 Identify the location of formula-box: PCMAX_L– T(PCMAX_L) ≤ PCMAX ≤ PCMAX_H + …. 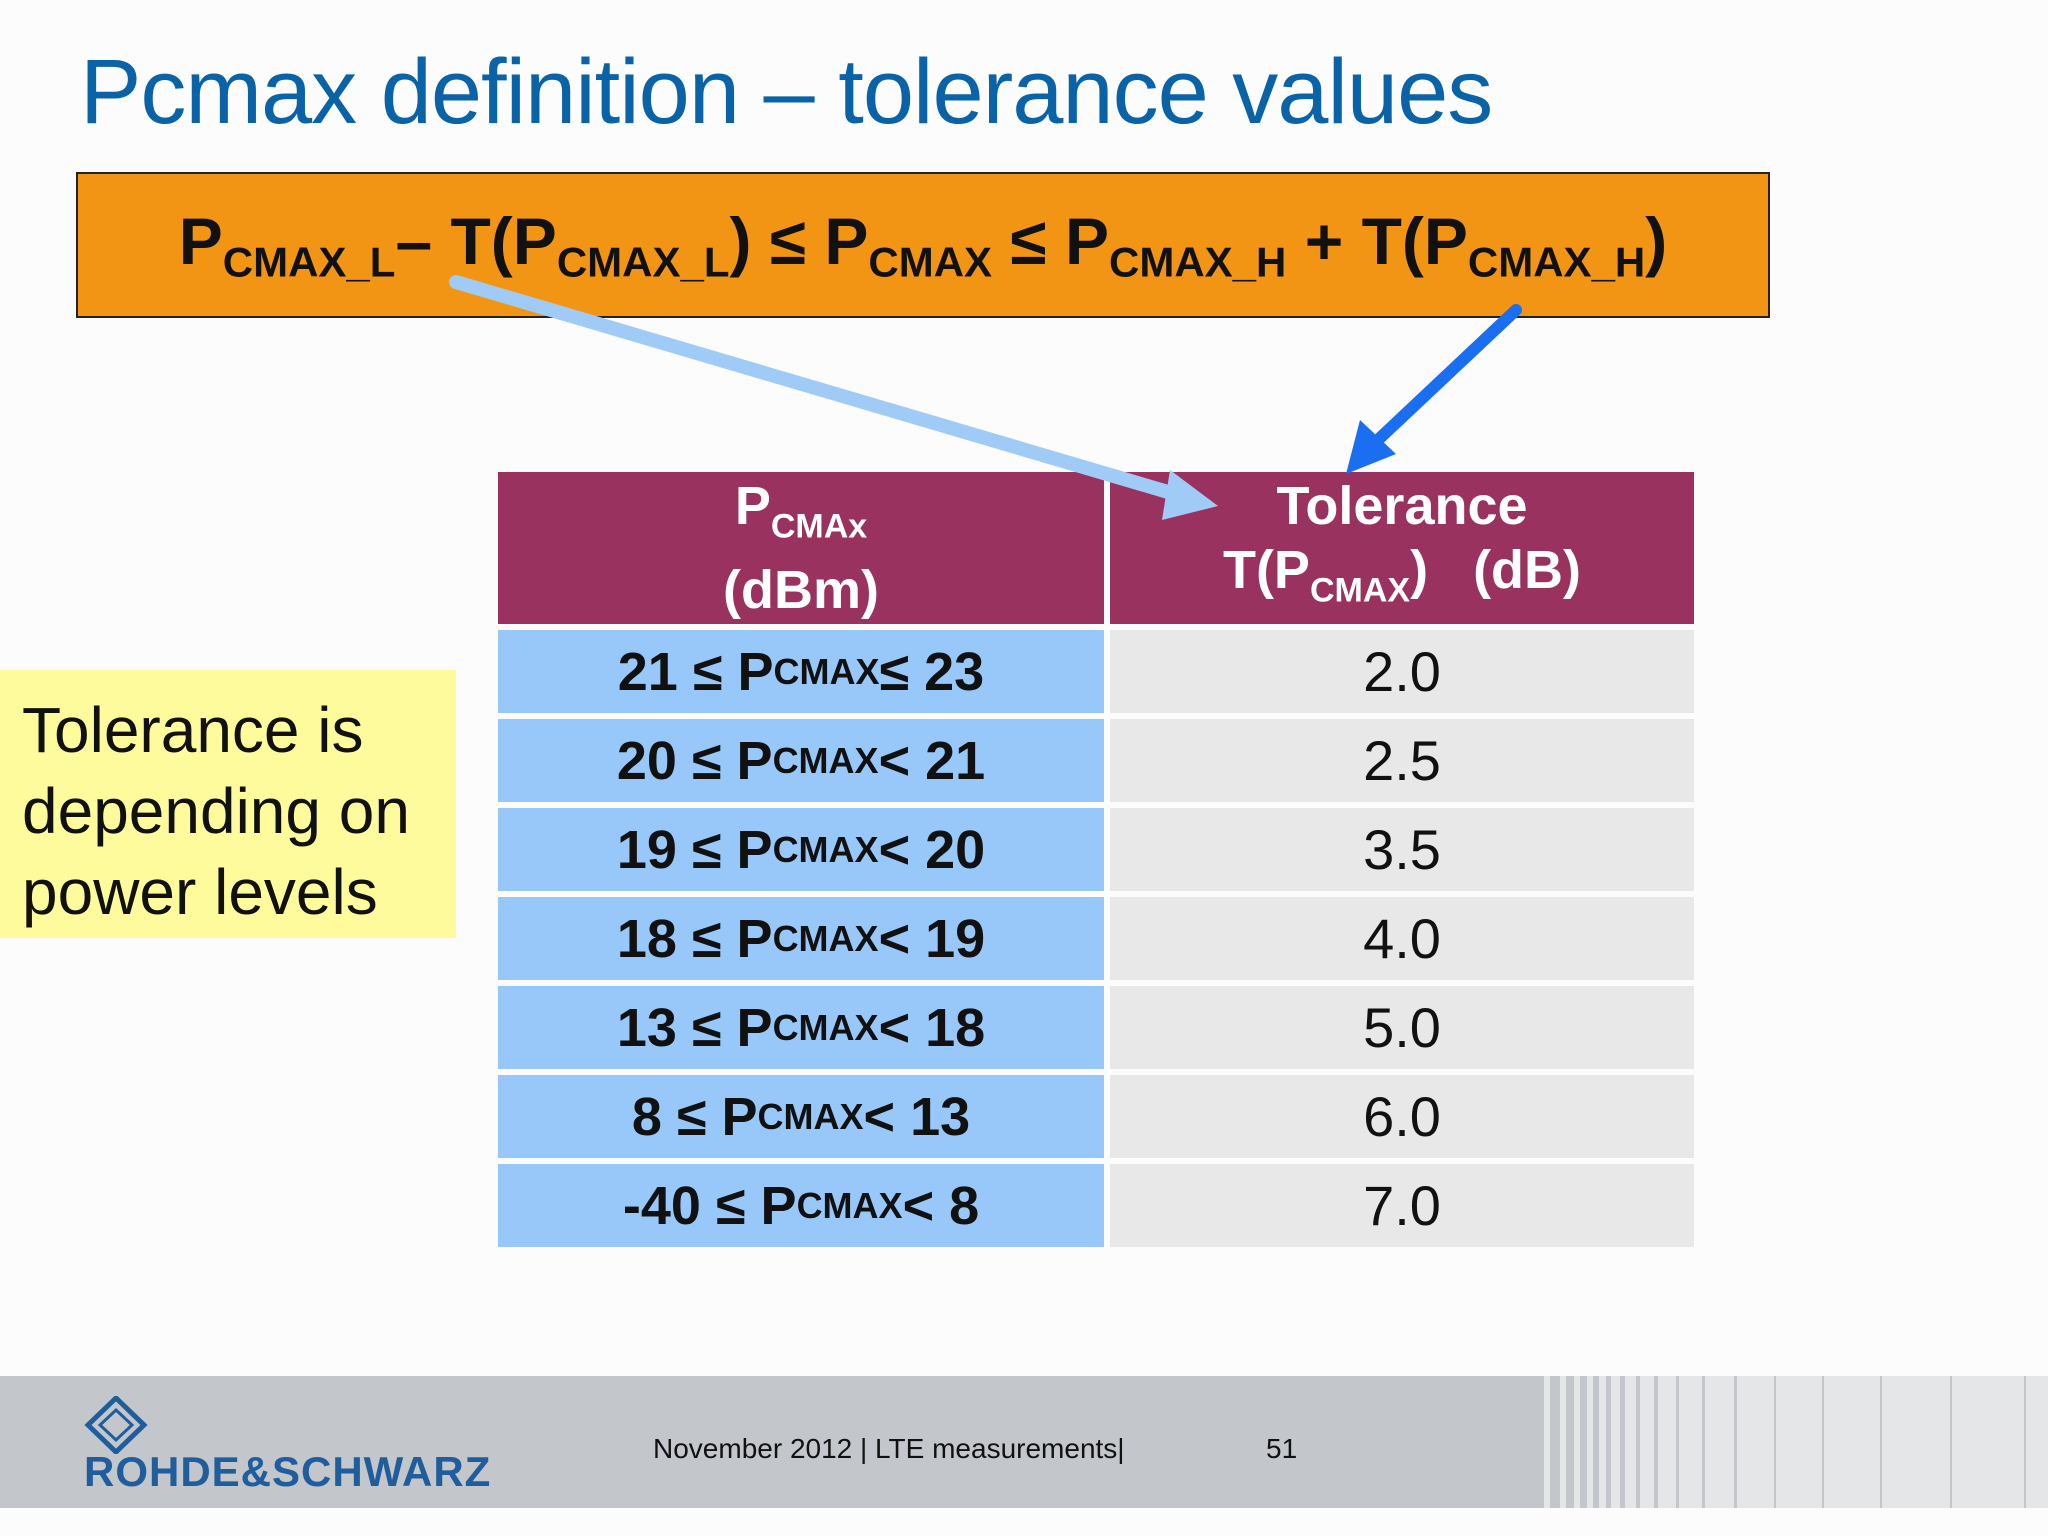
(923, 245).